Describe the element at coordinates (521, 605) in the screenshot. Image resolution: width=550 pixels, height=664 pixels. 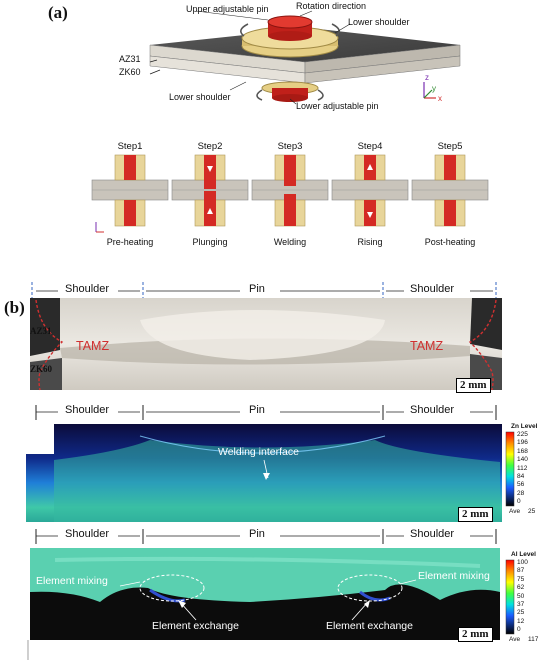
I see `legend-level-value: 37` at that location.